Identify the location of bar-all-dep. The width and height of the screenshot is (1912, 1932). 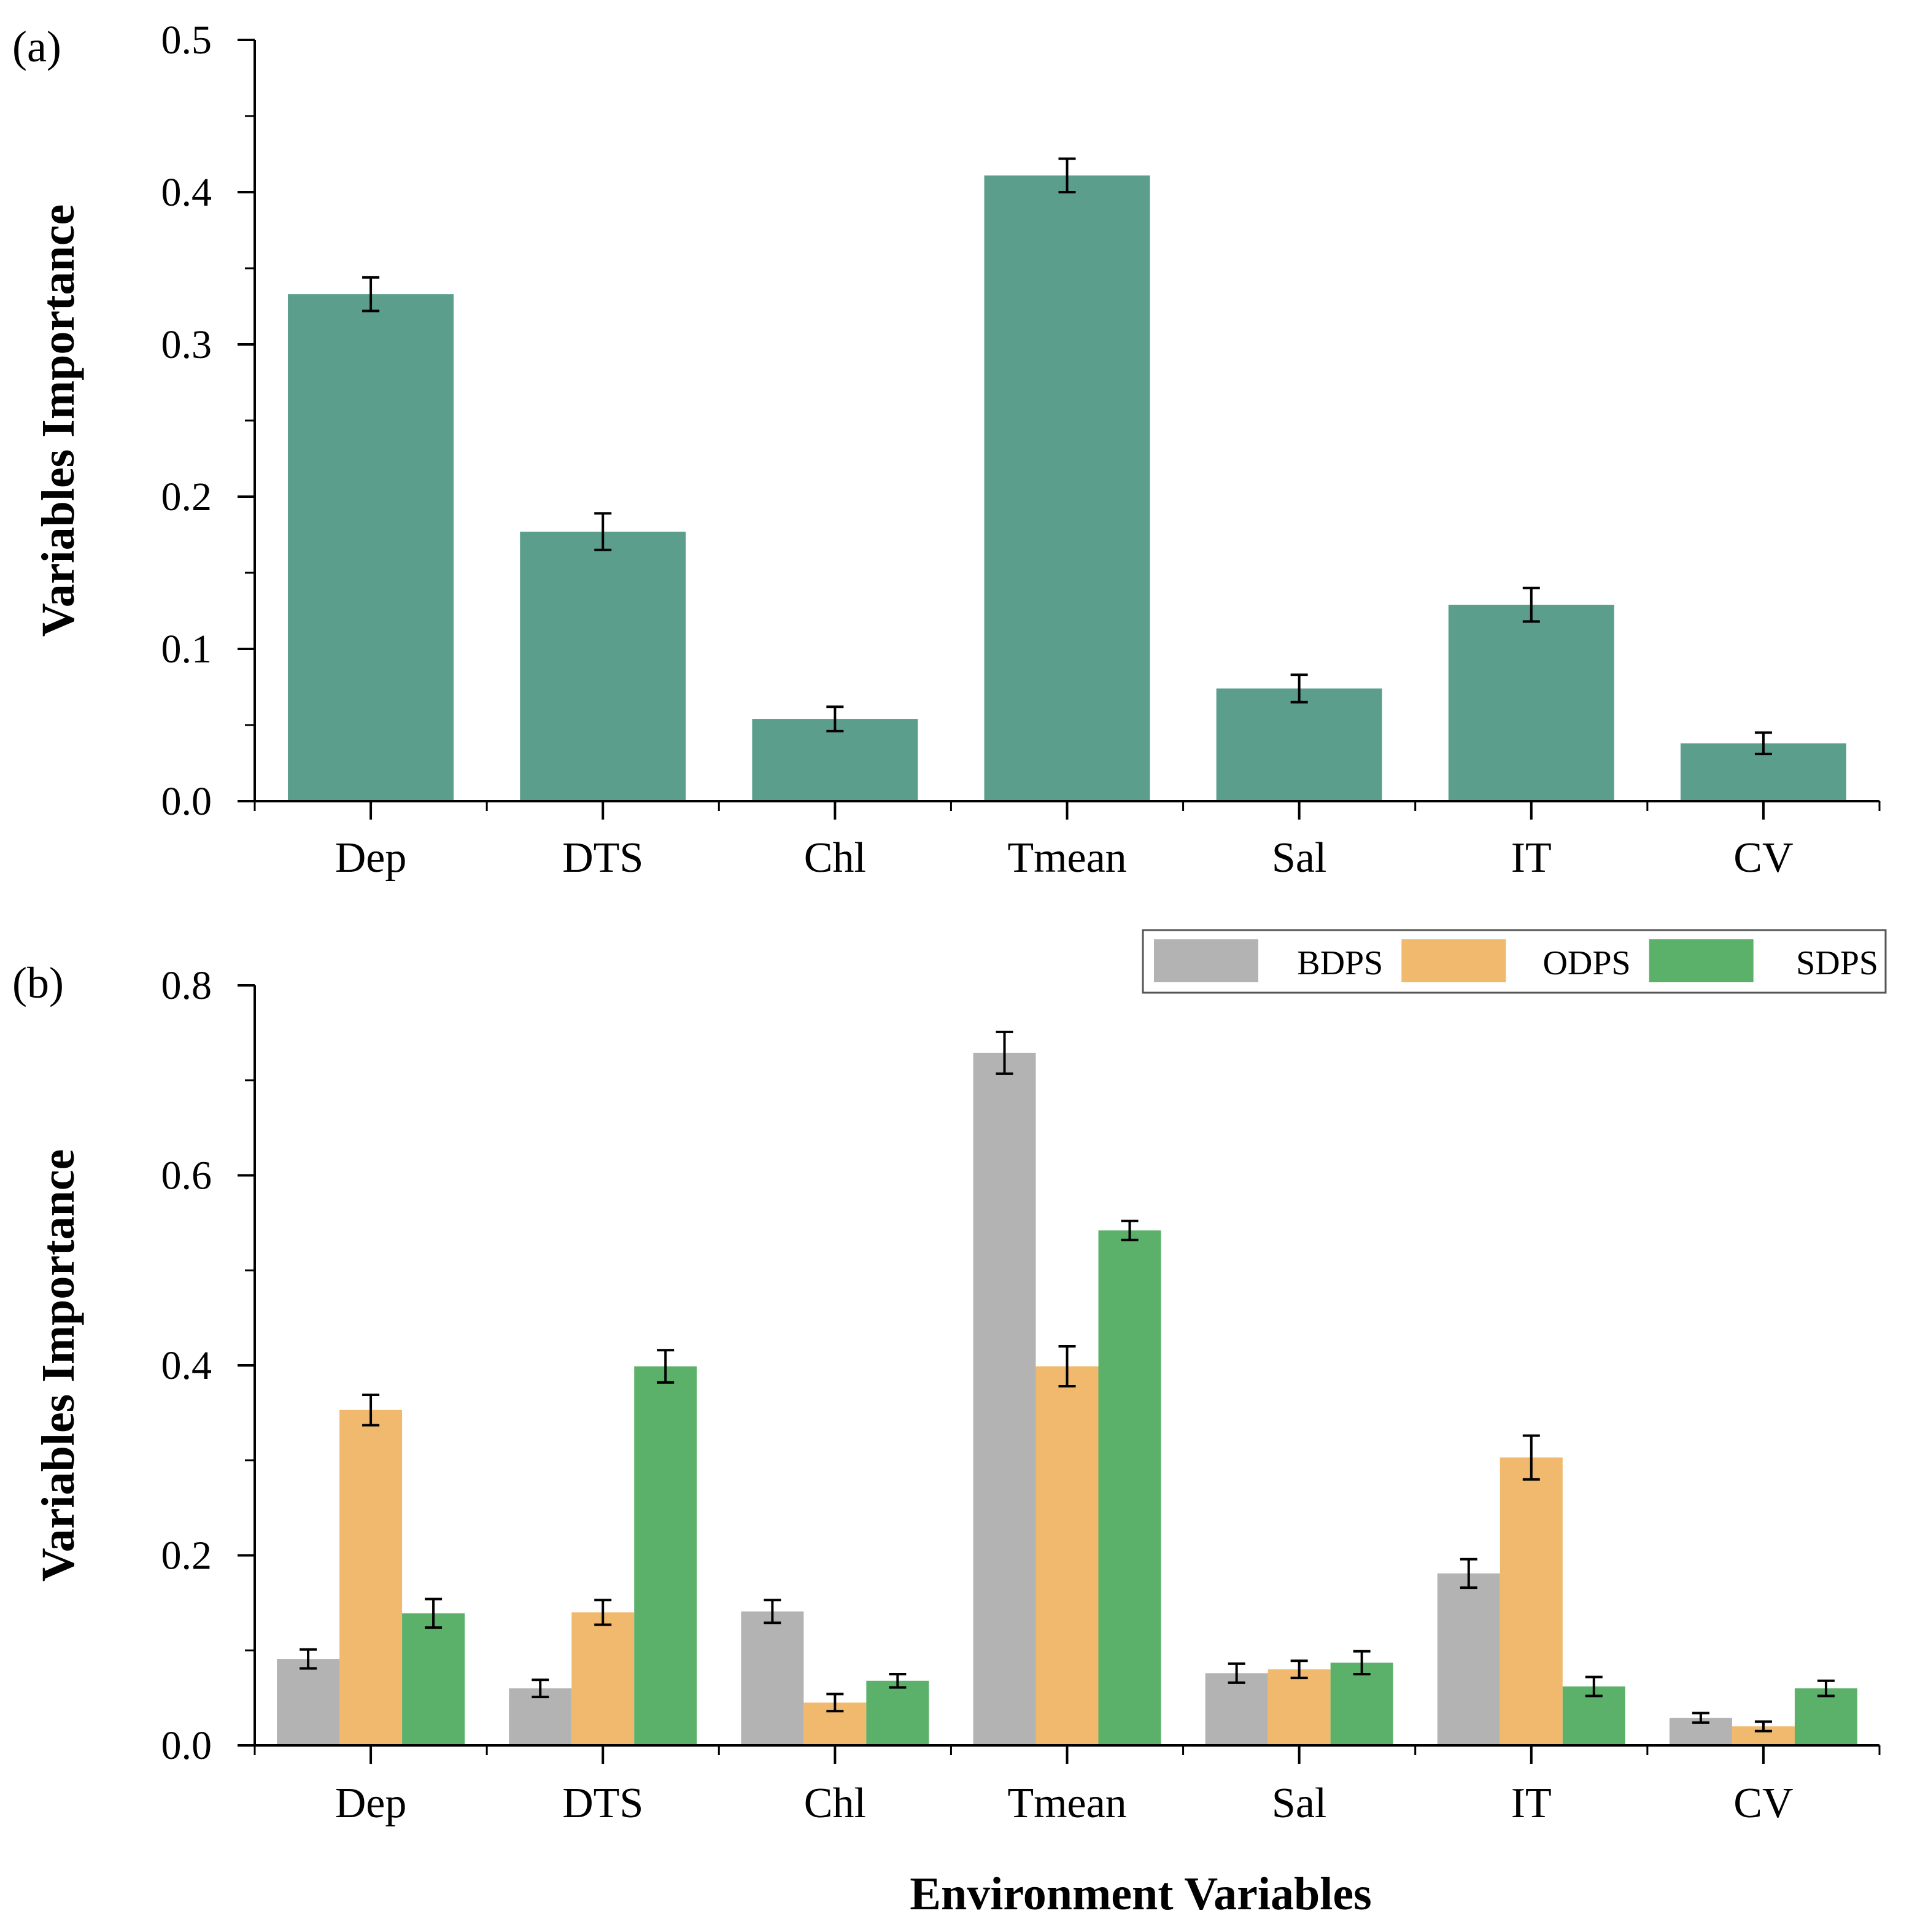
(371, 547).